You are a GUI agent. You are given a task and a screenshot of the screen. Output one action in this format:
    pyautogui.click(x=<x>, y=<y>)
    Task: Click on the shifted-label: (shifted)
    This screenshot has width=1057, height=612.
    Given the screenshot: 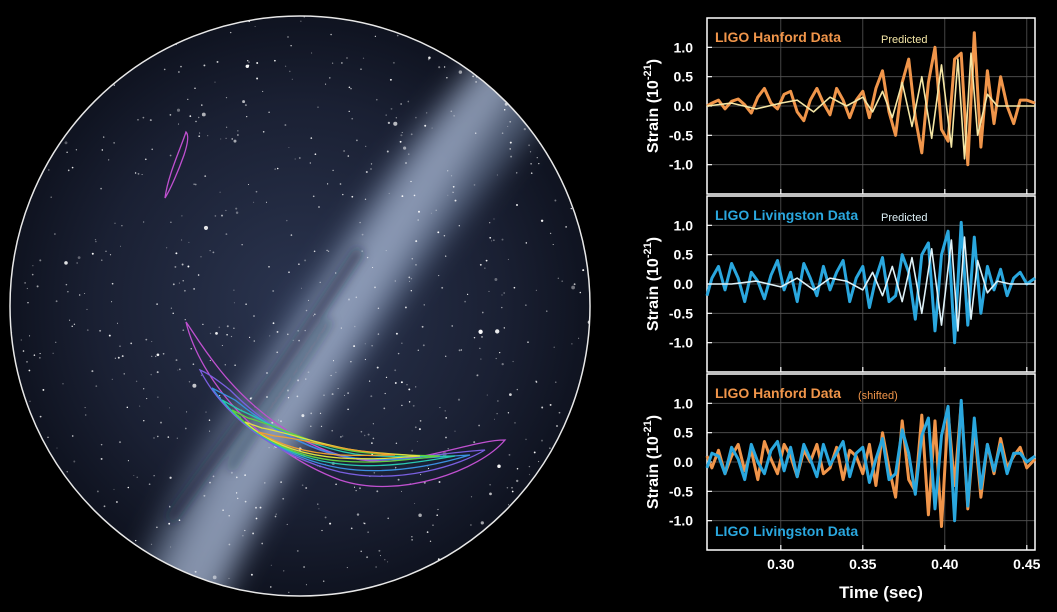 What is the action you would take?
    pyautogui.click(x=878, y=396)
    